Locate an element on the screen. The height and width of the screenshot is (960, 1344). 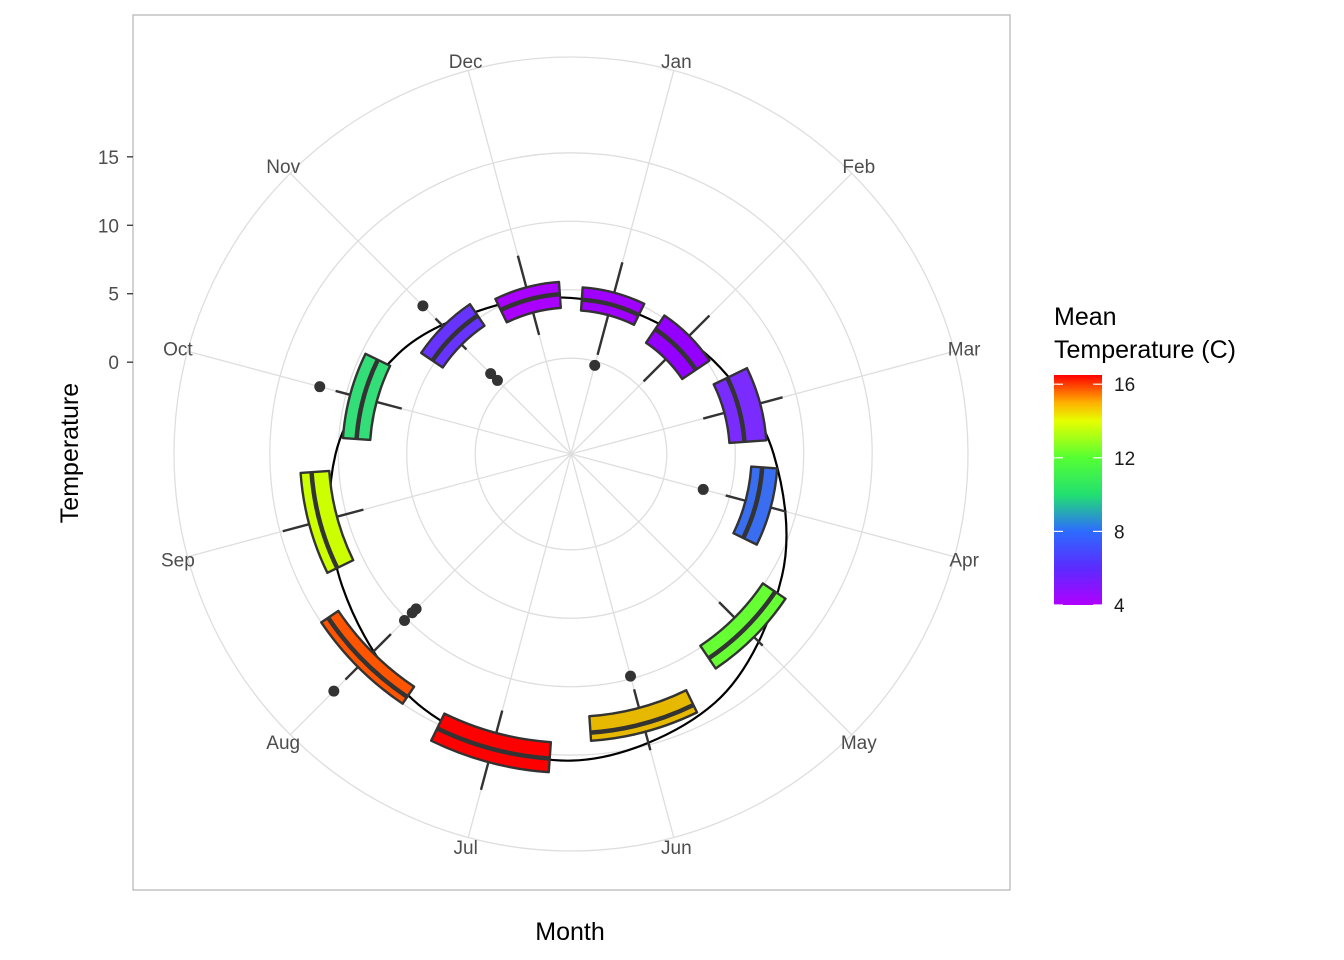
legend-label-12: 12 is located at coordinates (1124, 459).